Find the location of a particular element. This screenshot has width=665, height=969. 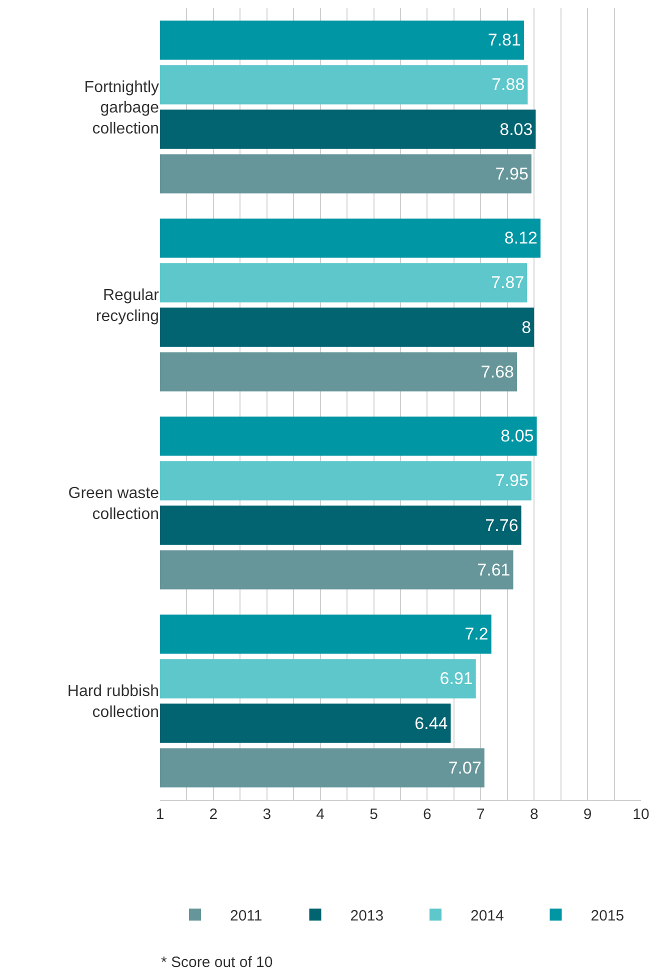

x-tick-label: 2 is located at coordinates (213, 814).